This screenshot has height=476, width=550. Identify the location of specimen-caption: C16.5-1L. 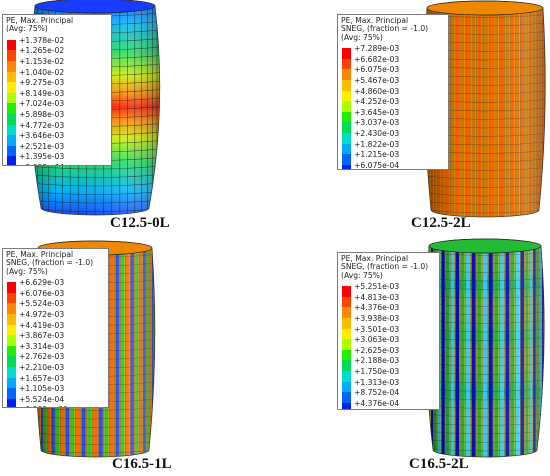
(142, 464).